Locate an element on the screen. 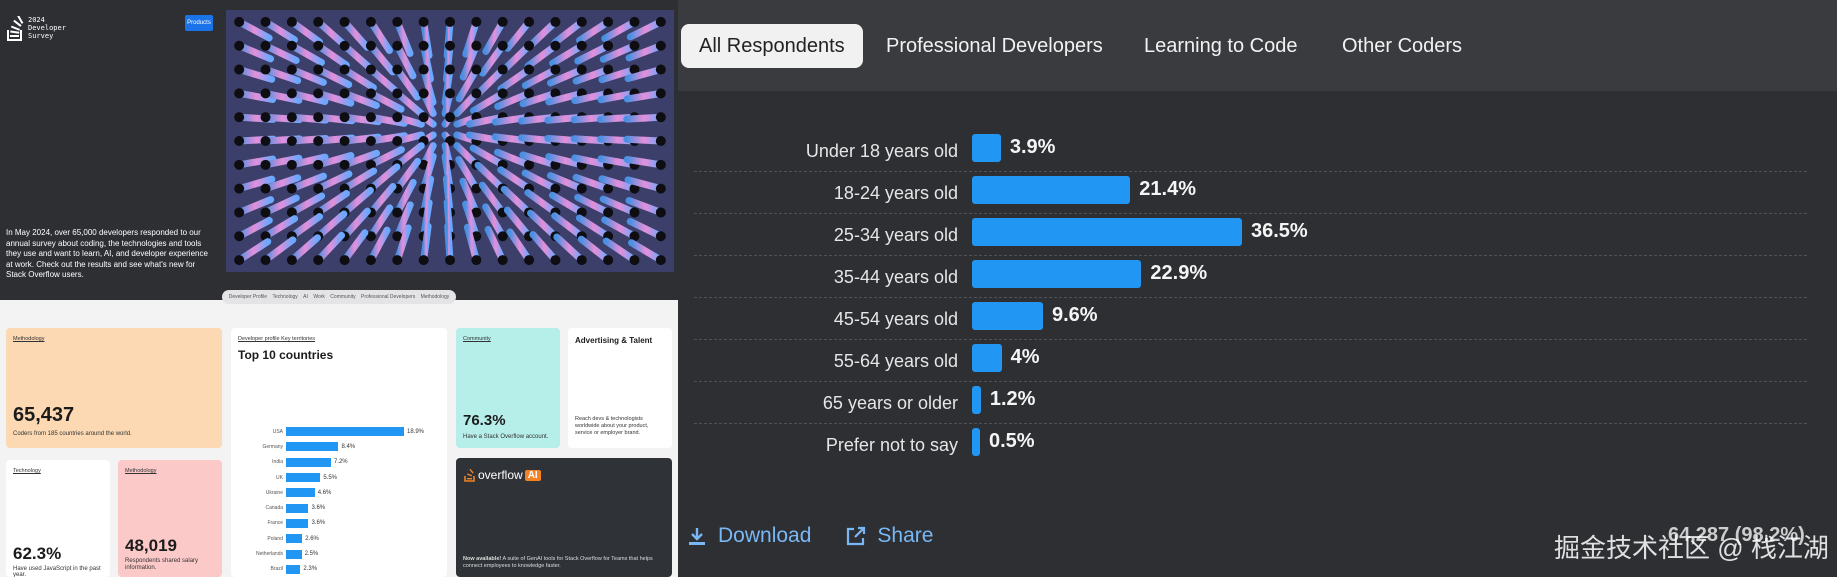 Image resolution: width=1837 pixels, height=577 pixels. category-label: 25-34 years old is located at coordinates (895, 235).